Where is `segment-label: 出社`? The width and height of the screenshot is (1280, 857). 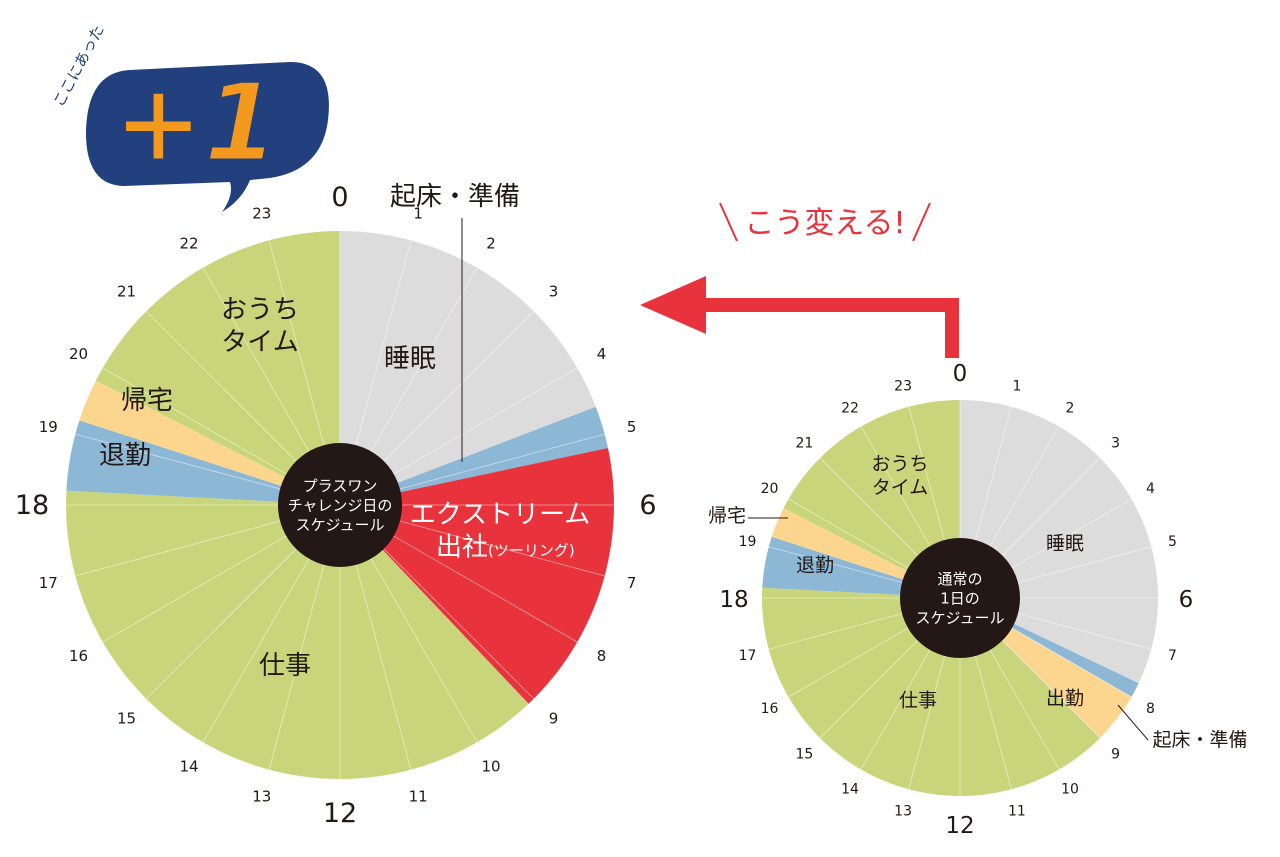 segment-label: 出社 is located at coordinates (462, 547).